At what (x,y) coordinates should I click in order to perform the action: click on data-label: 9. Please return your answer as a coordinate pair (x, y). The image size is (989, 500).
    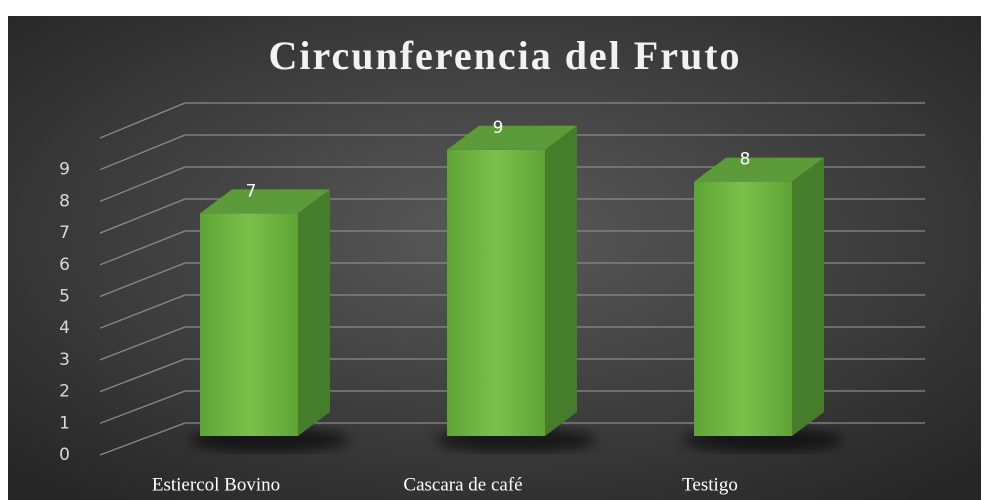
    Looking at the image, I should click on (498, 128).